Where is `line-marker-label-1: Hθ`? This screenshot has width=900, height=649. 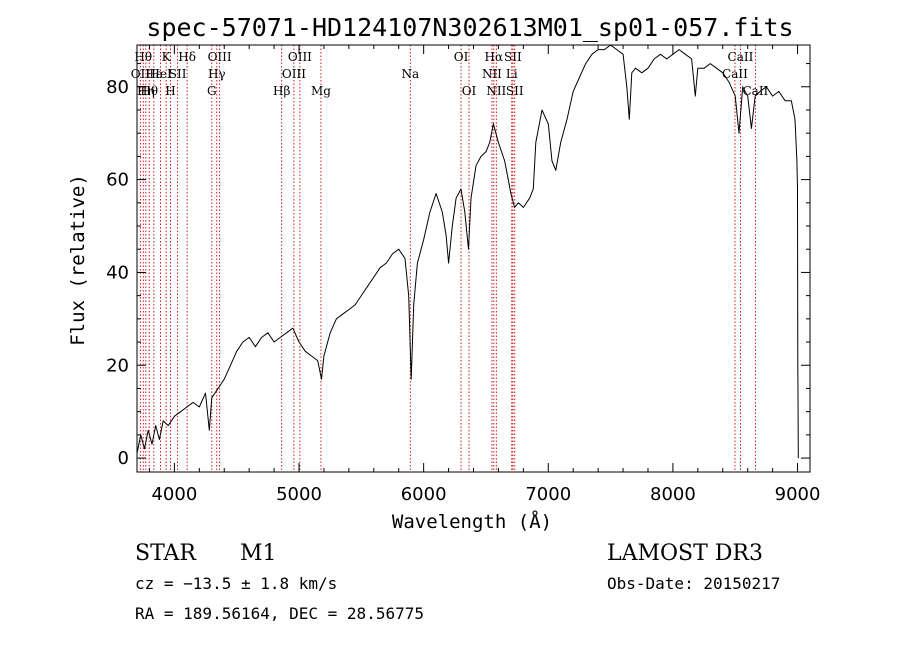
line-marker-label-1: Hθ is located at coordinates (143, 57).